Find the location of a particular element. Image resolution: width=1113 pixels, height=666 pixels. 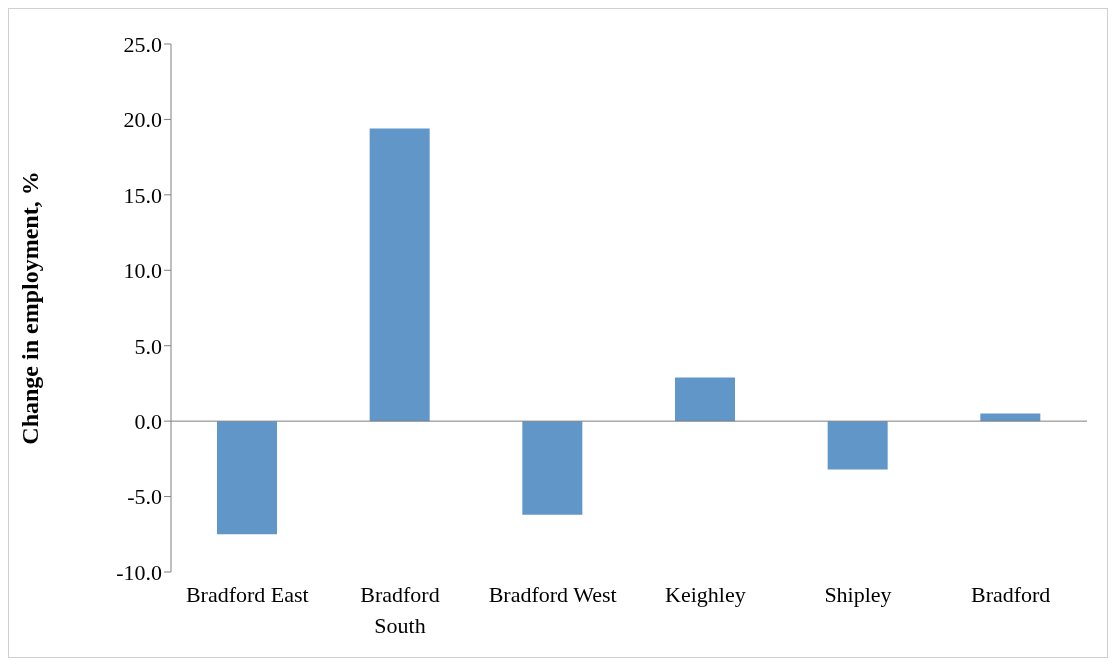

y-tick-label: 15.0 is located at coordinates (142, 195).